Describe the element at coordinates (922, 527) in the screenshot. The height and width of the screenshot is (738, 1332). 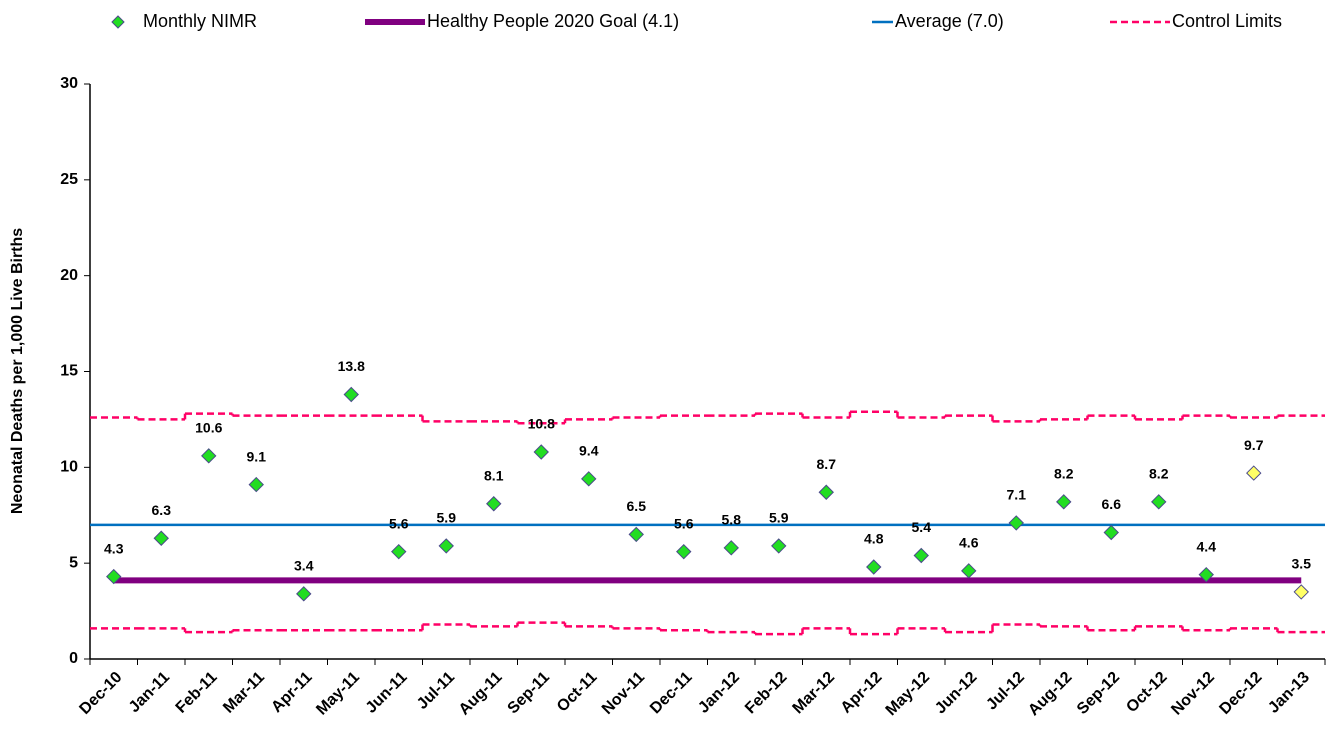
I see `data-label: 5.4` at that location.